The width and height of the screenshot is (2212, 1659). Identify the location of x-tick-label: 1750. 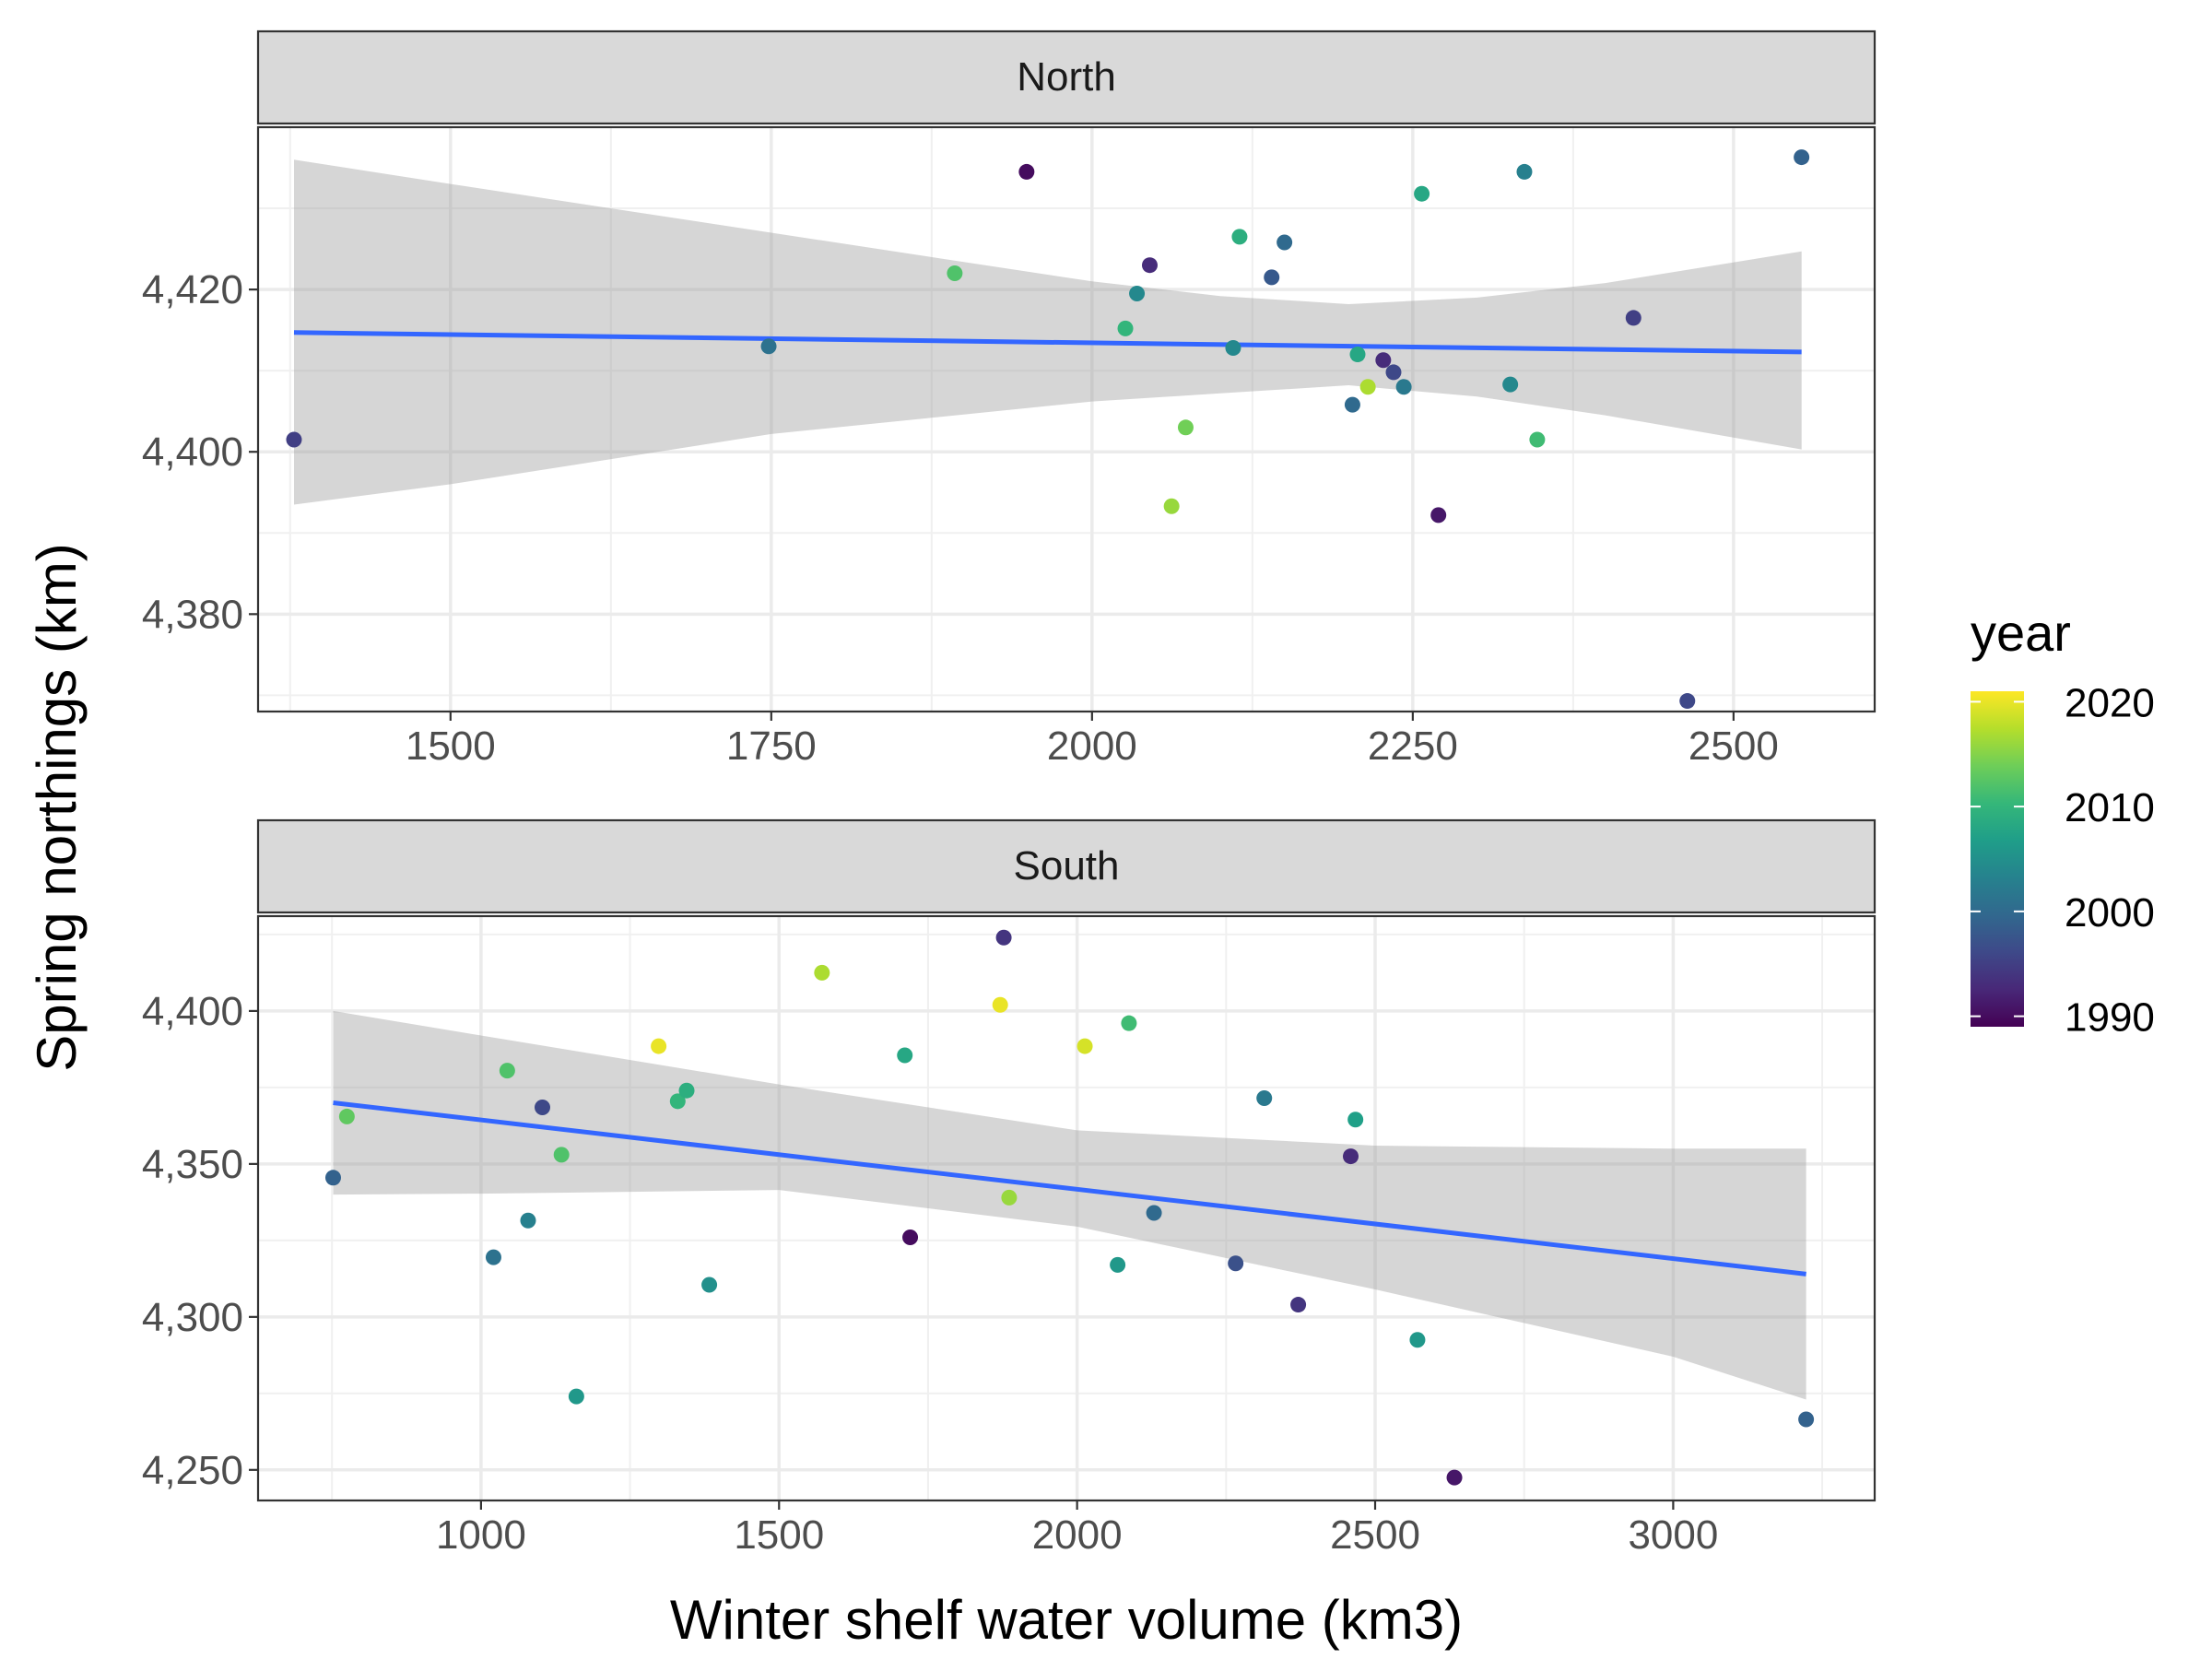
(771, 746).